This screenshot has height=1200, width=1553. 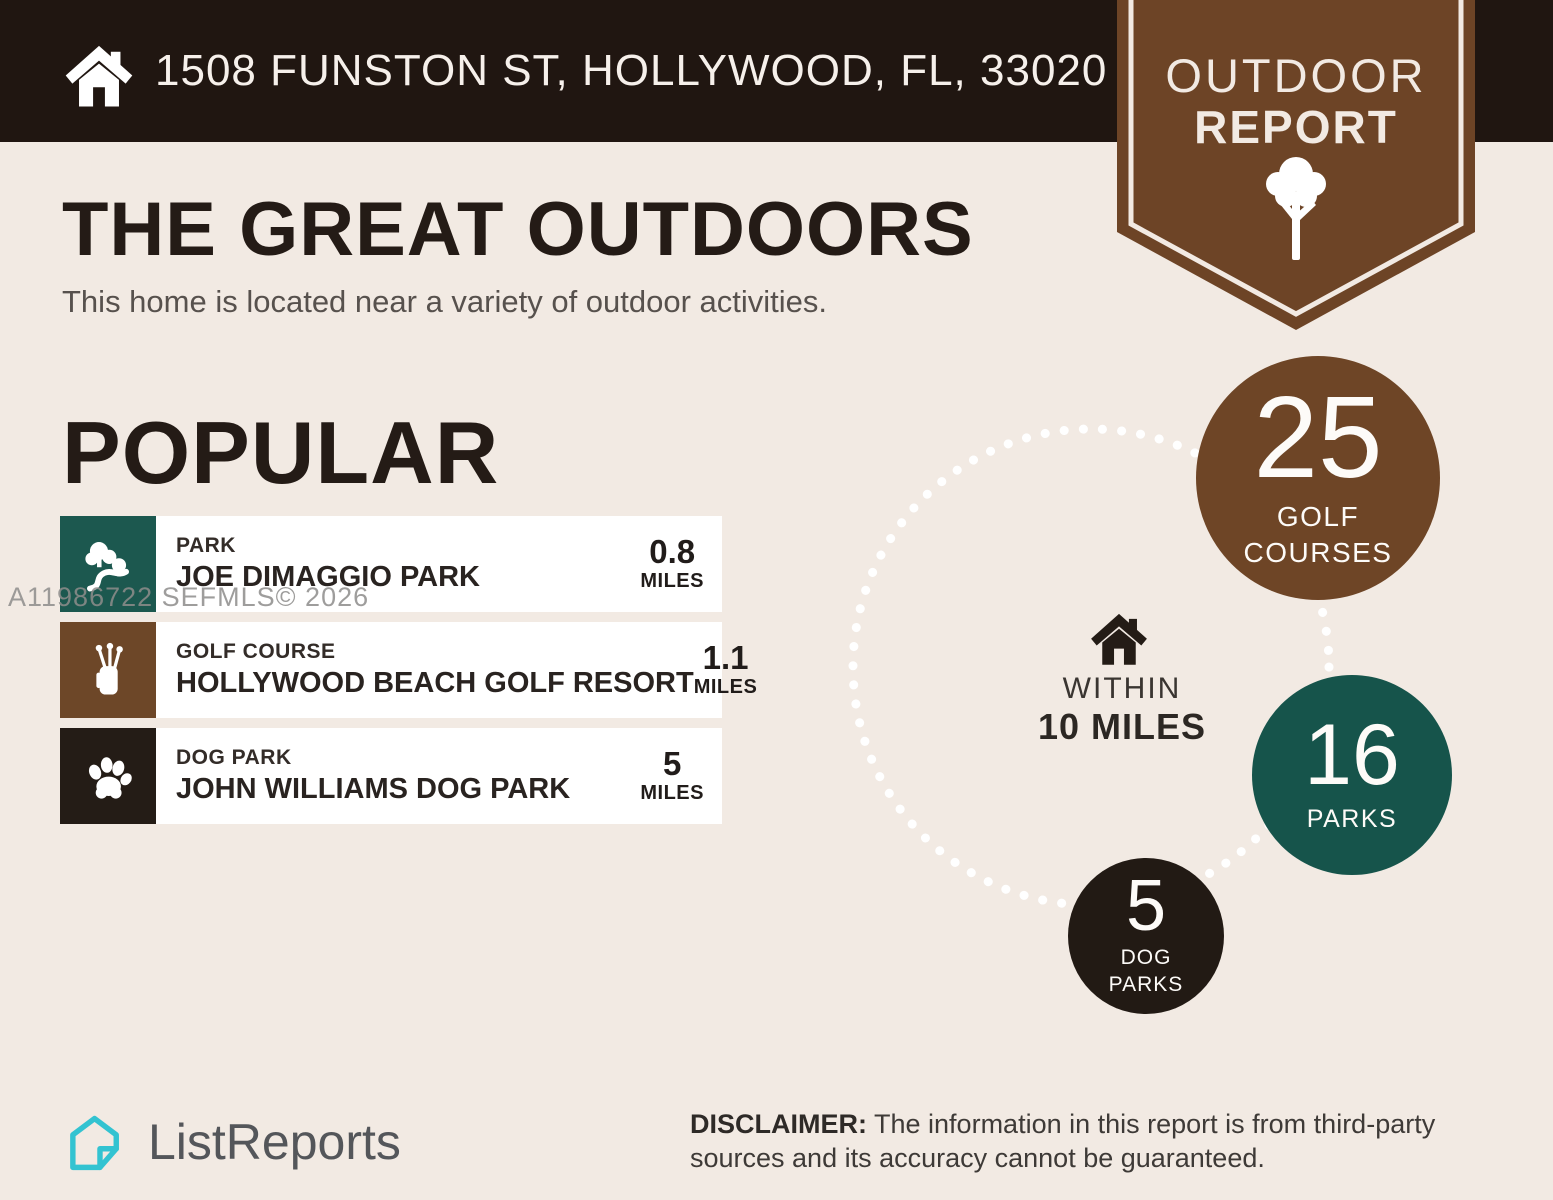 I want to click on distance-value: 5, so click(x=672, y=764).